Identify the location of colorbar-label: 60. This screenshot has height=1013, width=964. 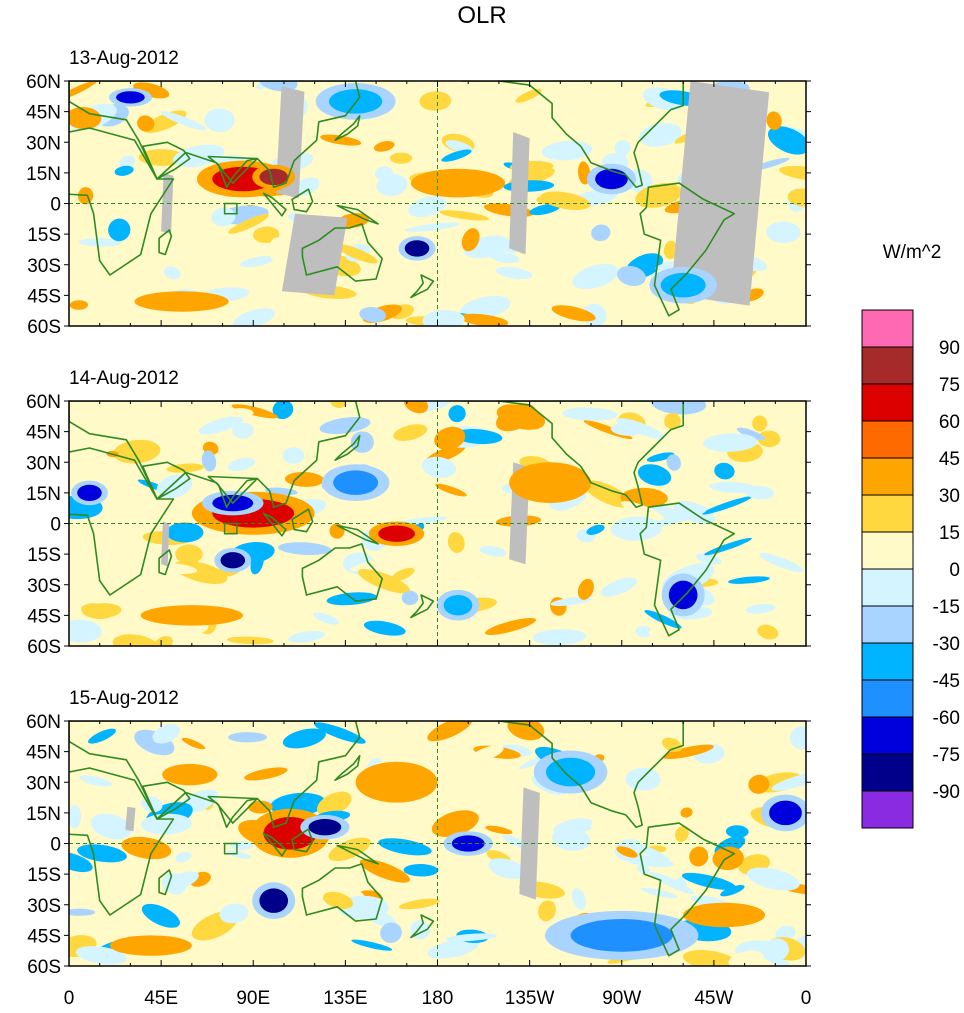
(949, 422).